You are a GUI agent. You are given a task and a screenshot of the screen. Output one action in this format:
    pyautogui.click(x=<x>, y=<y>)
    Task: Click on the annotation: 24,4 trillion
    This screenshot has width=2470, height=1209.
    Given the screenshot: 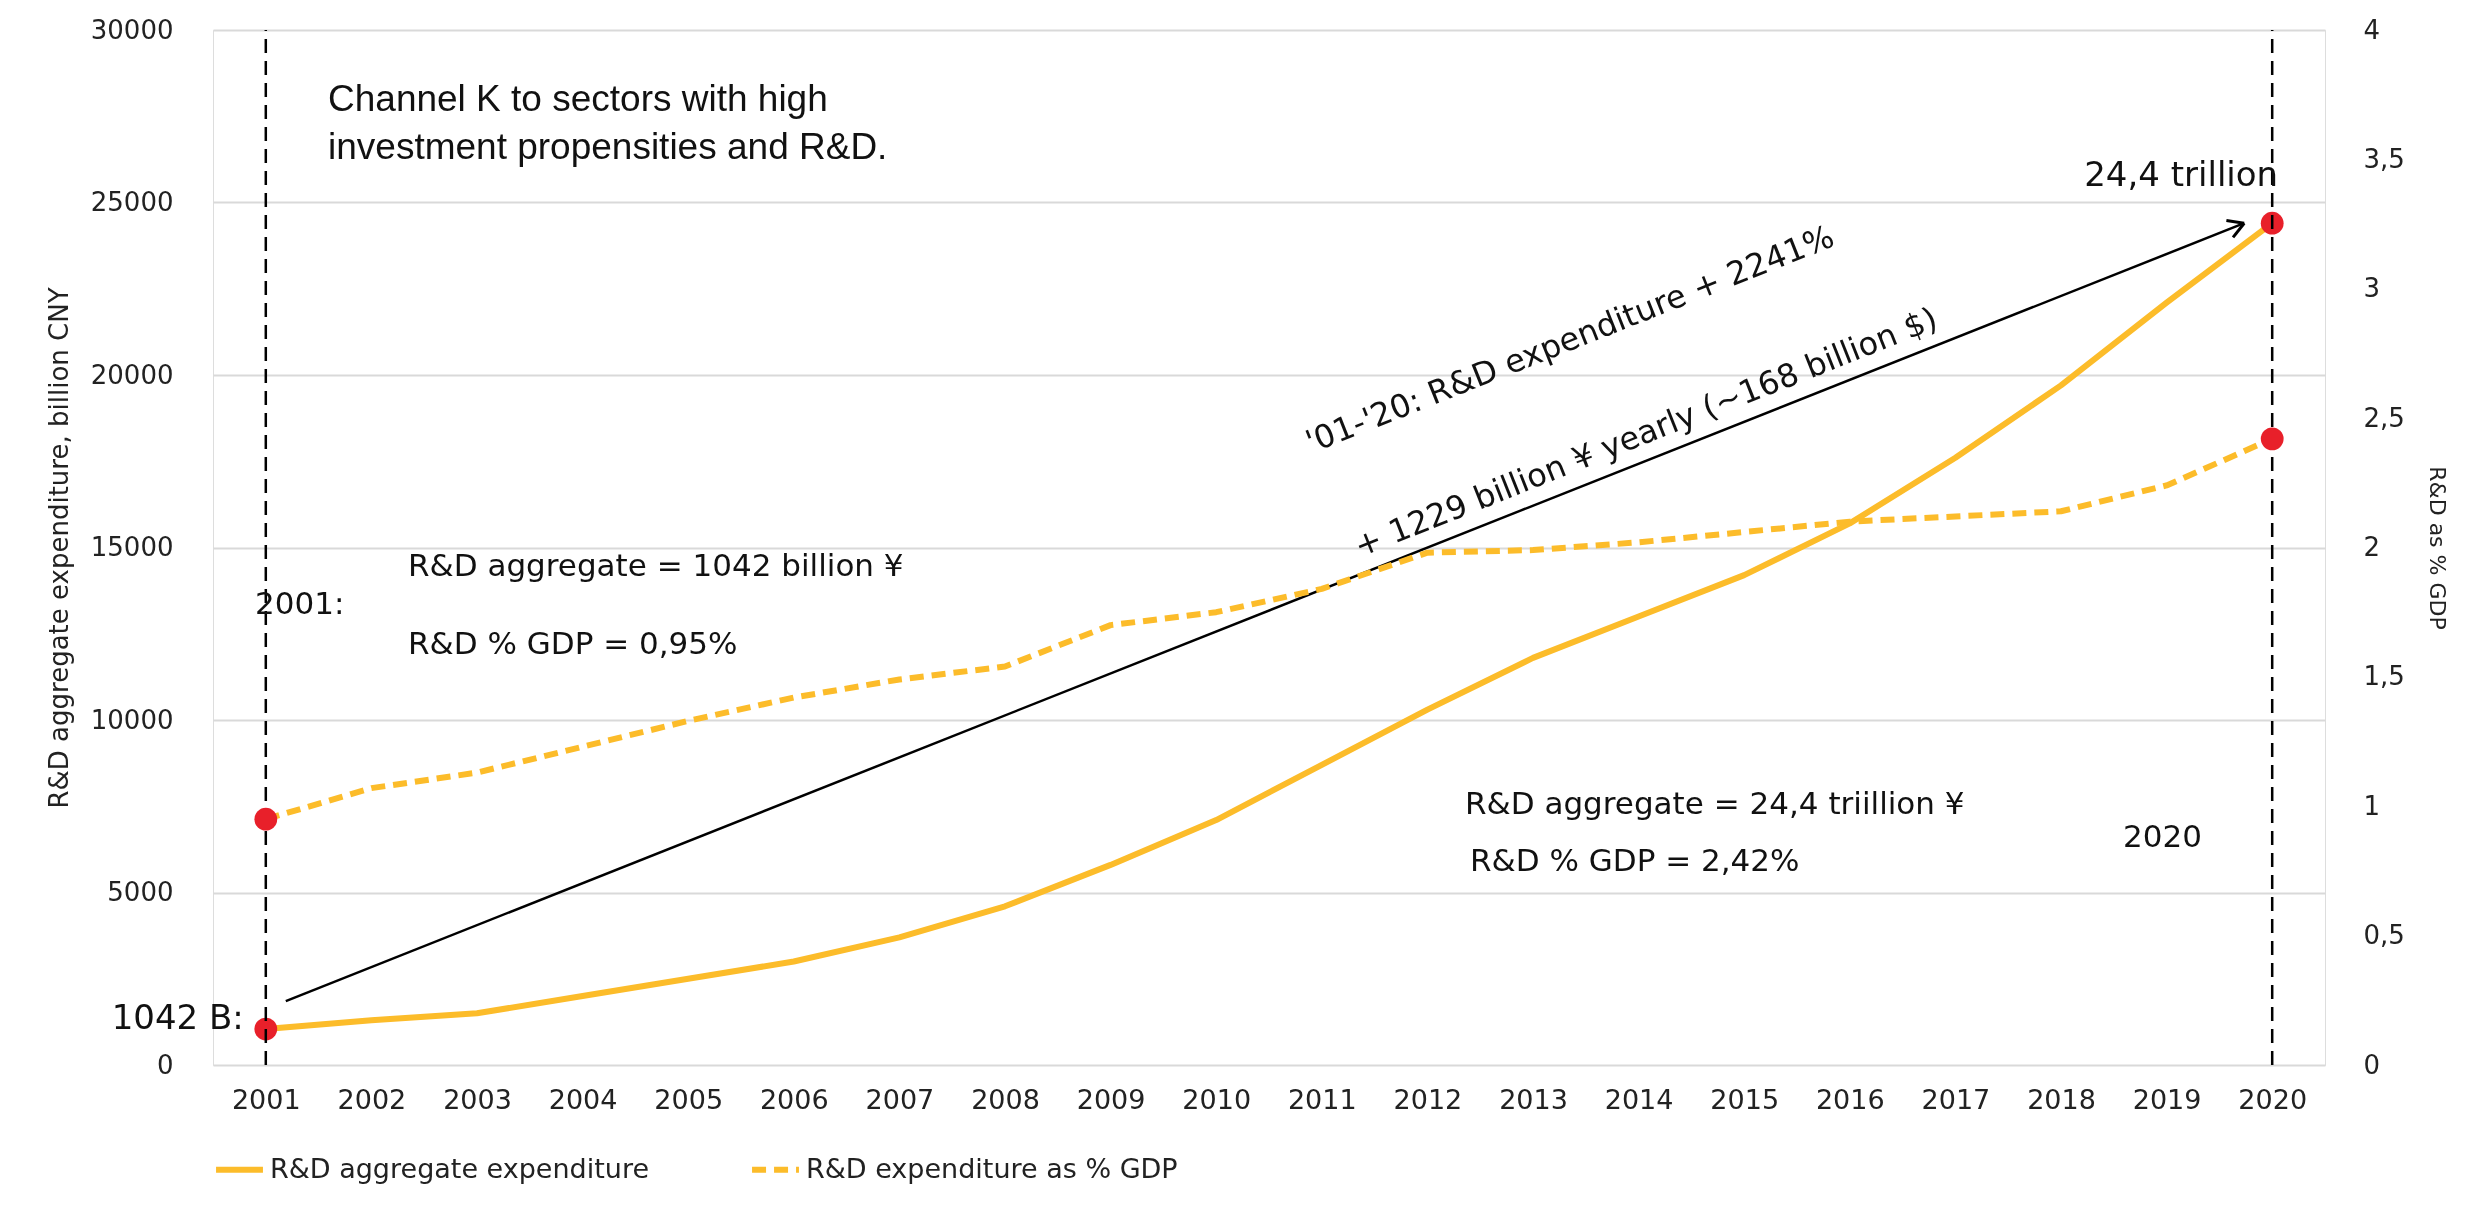 What is the action you would take?
    pyautogui.click(x=2181, y=174)
    